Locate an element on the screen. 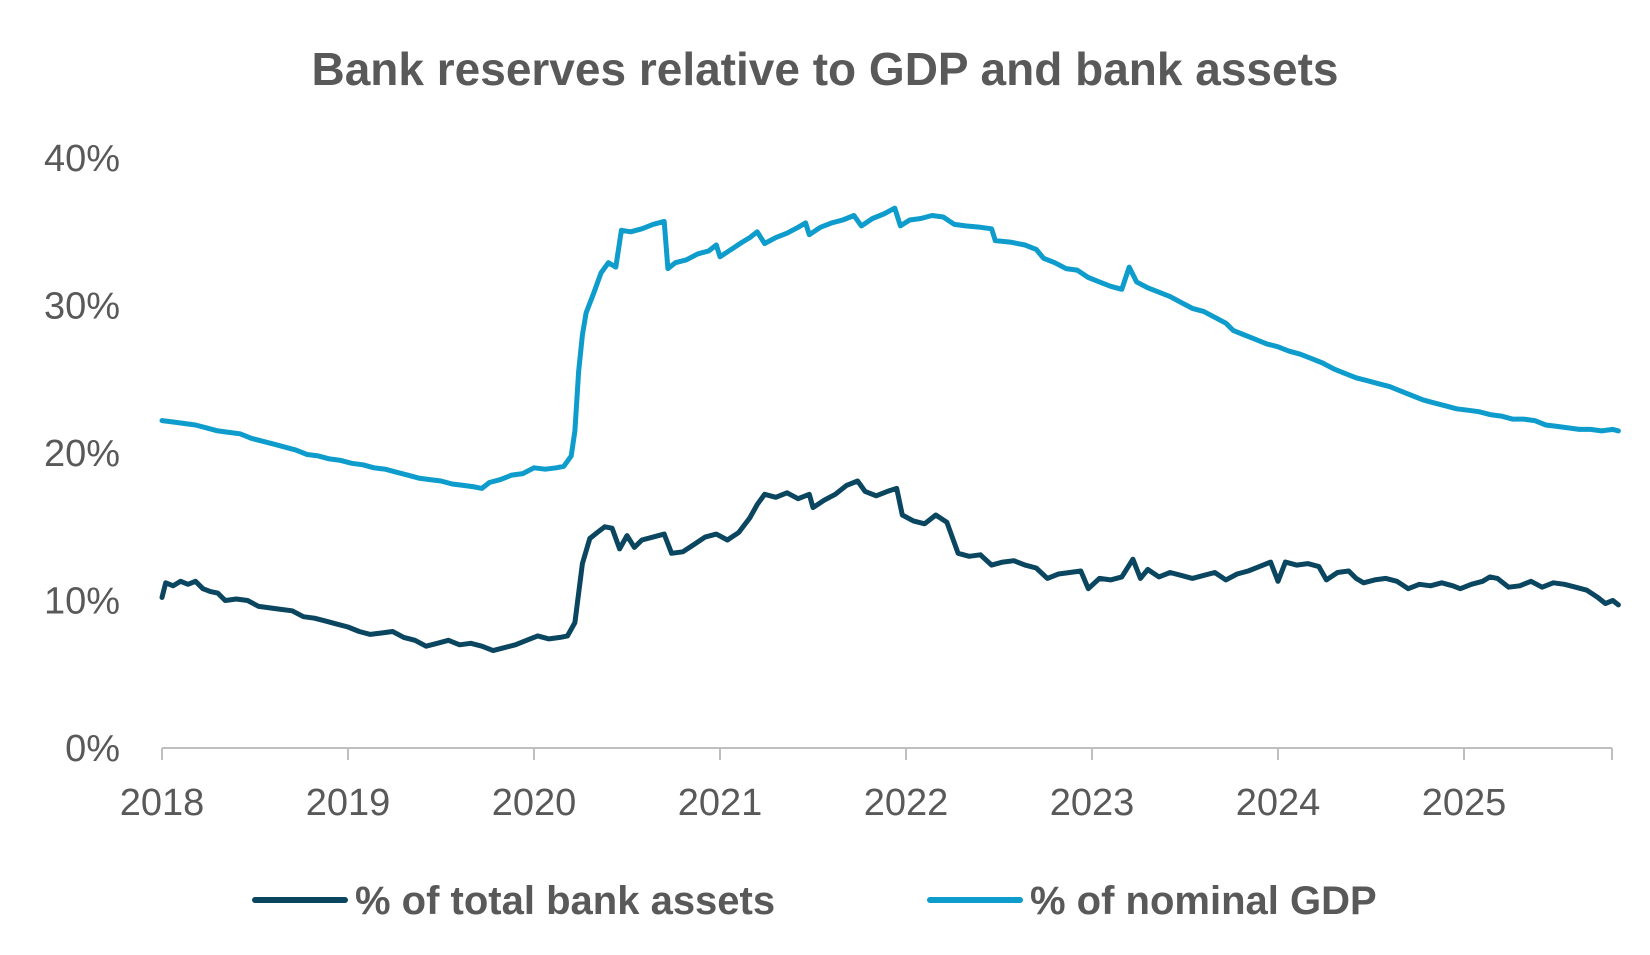  legend-label: % of total bank assets is located at coordinates (565, 901).